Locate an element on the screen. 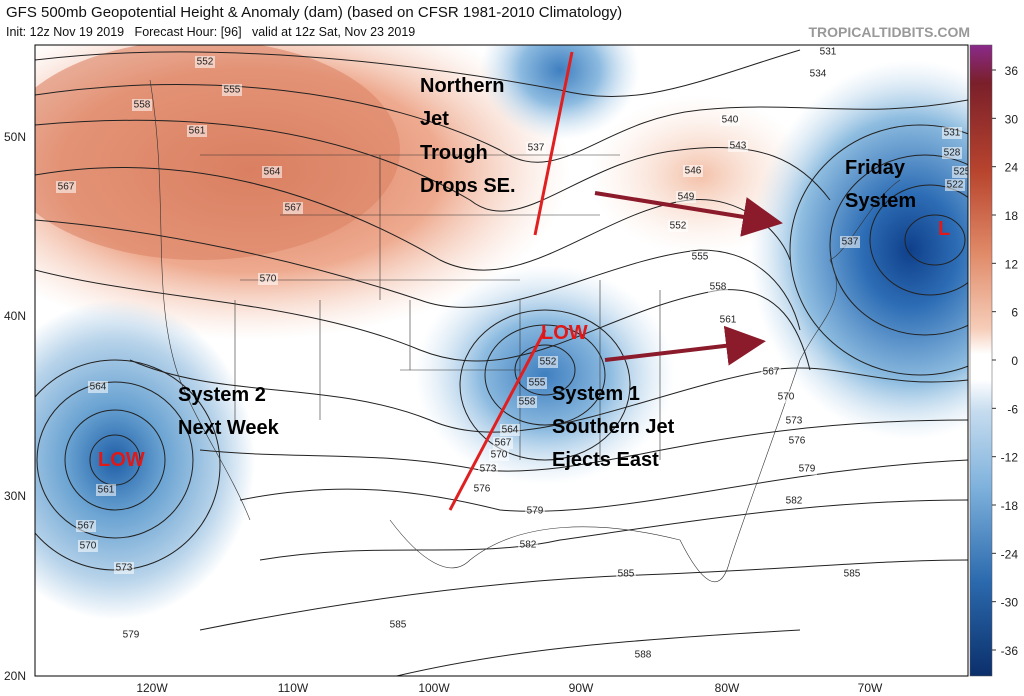 The height and width of the screenshot is (696, 1024). contour-label: 528 is located at coordinates (952, 153).